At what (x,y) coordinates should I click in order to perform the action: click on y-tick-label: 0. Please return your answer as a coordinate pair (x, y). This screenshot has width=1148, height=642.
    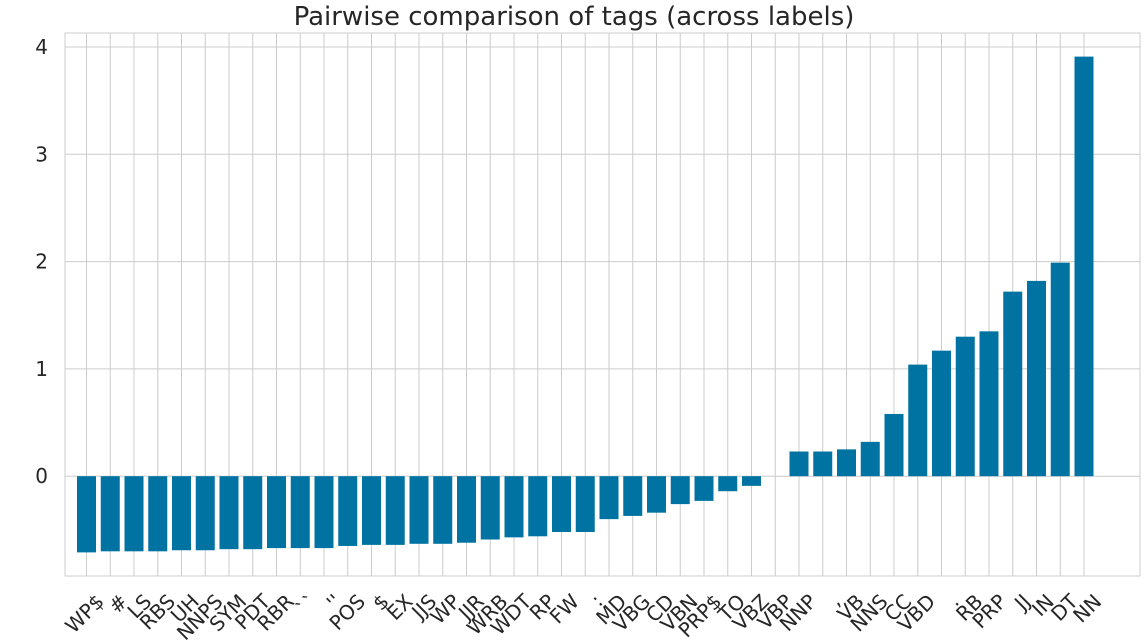
    Looking at the image, I should click on (41, 476).